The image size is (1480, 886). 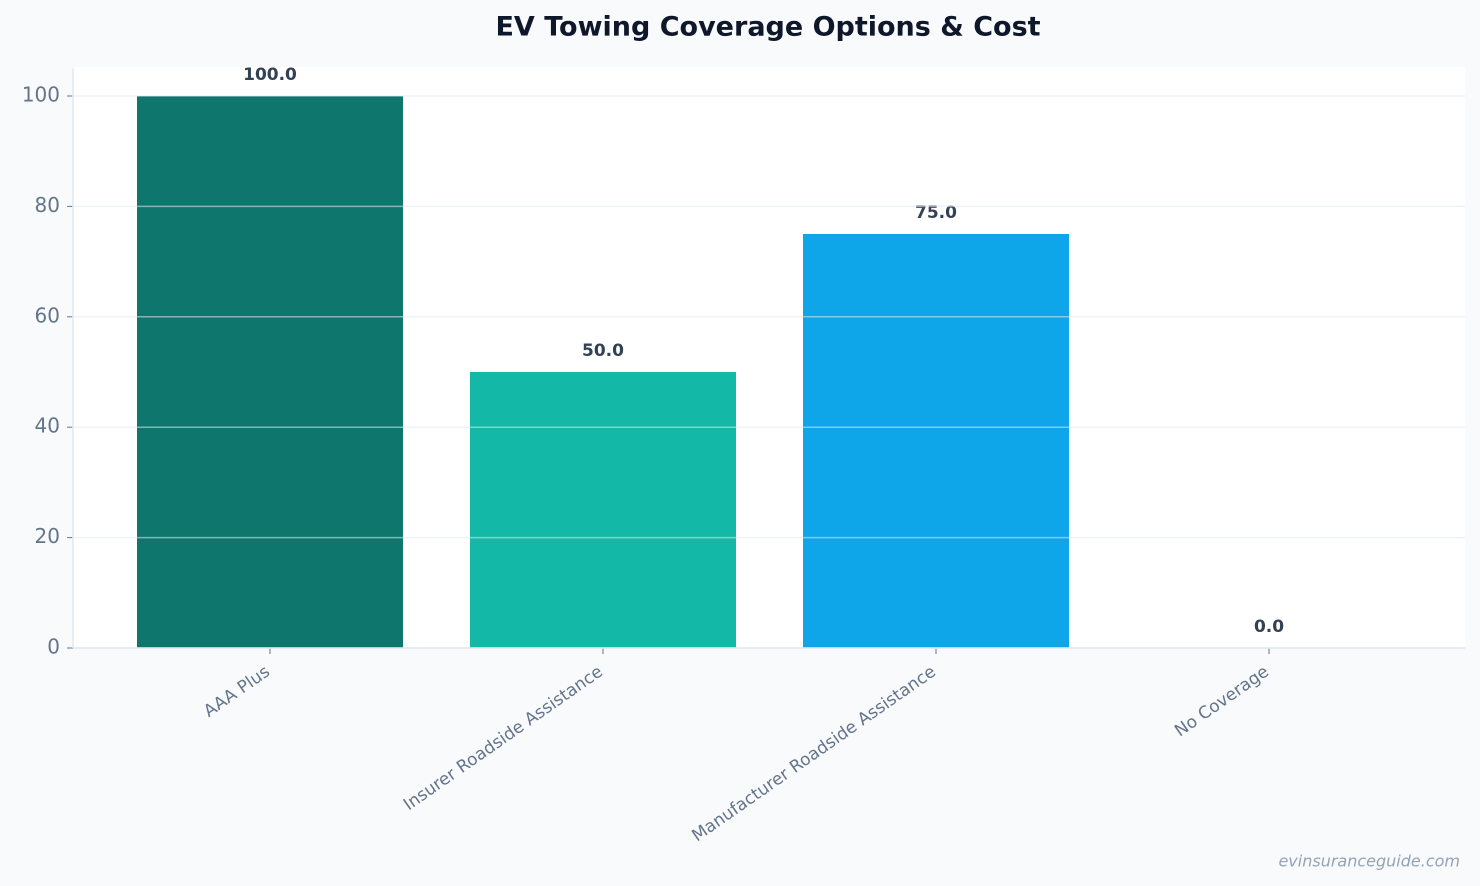 What do you see at coordinates (767, 27) in the screenshot?
I see `chart-title: EV Towing Coverage Options & Cost` at bounding box center [767, 27].